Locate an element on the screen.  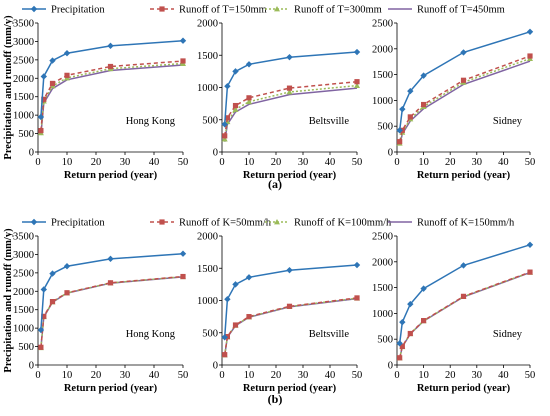
legend-label: Runoff of T=300mm is located at coordinates (338, 10).